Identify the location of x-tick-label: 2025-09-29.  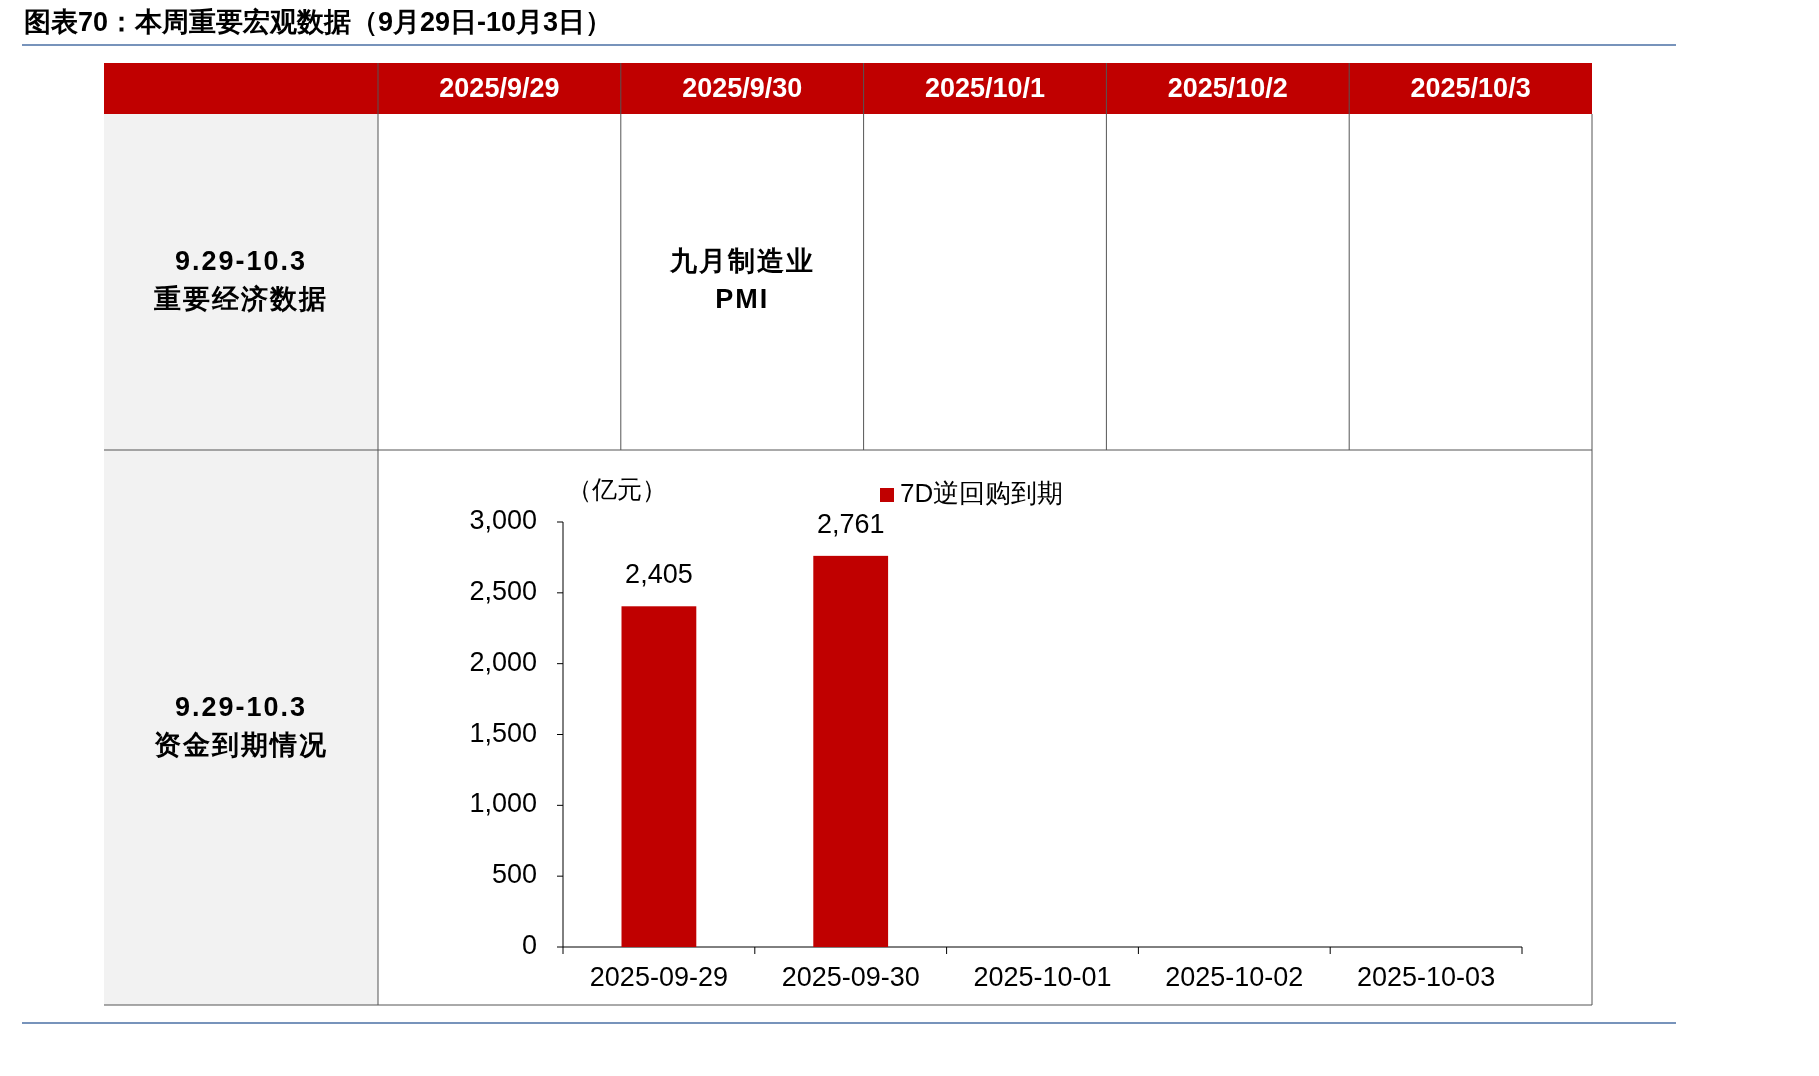
(658, 977).